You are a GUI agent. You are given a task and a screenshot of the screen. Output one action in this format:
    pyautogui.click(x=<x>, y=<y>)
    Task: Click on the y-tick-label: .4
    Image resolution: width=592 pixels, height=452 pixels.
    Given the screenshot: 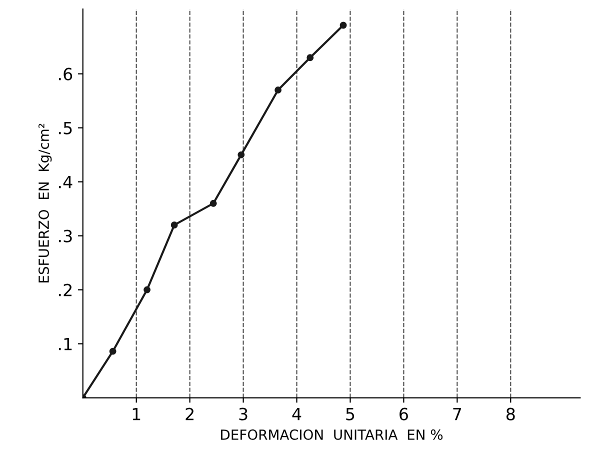 What is the action you would take?
    pyautogui.click(x=65, y=182)
    